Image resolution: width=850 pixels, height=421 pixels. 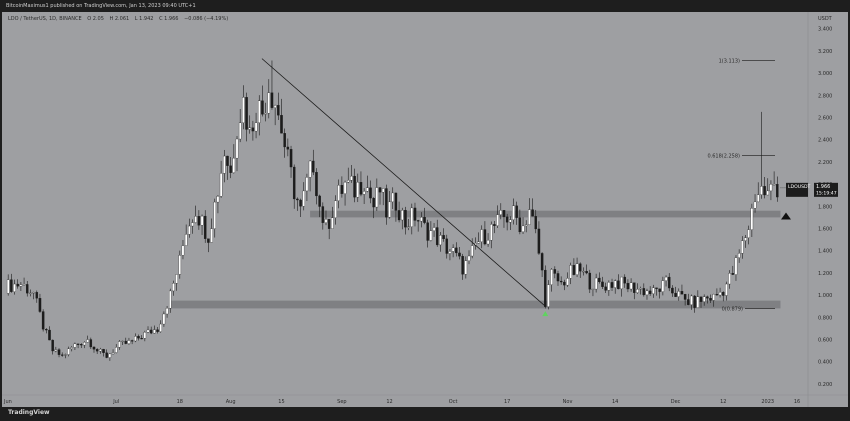 What do you see at coordinates (826, 189) in the screenshot?
I see `price-tag` at bounding box center [826, 189].